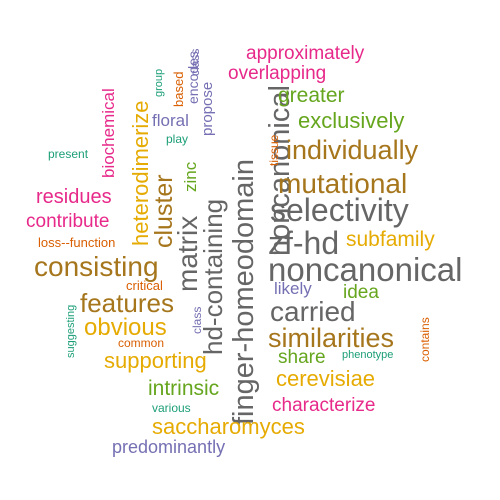 This screenshot has height=500, width=500. Describe the element at coordinates (96, 266) in the screenshot. I see `word-consisting: consisting` at that location.